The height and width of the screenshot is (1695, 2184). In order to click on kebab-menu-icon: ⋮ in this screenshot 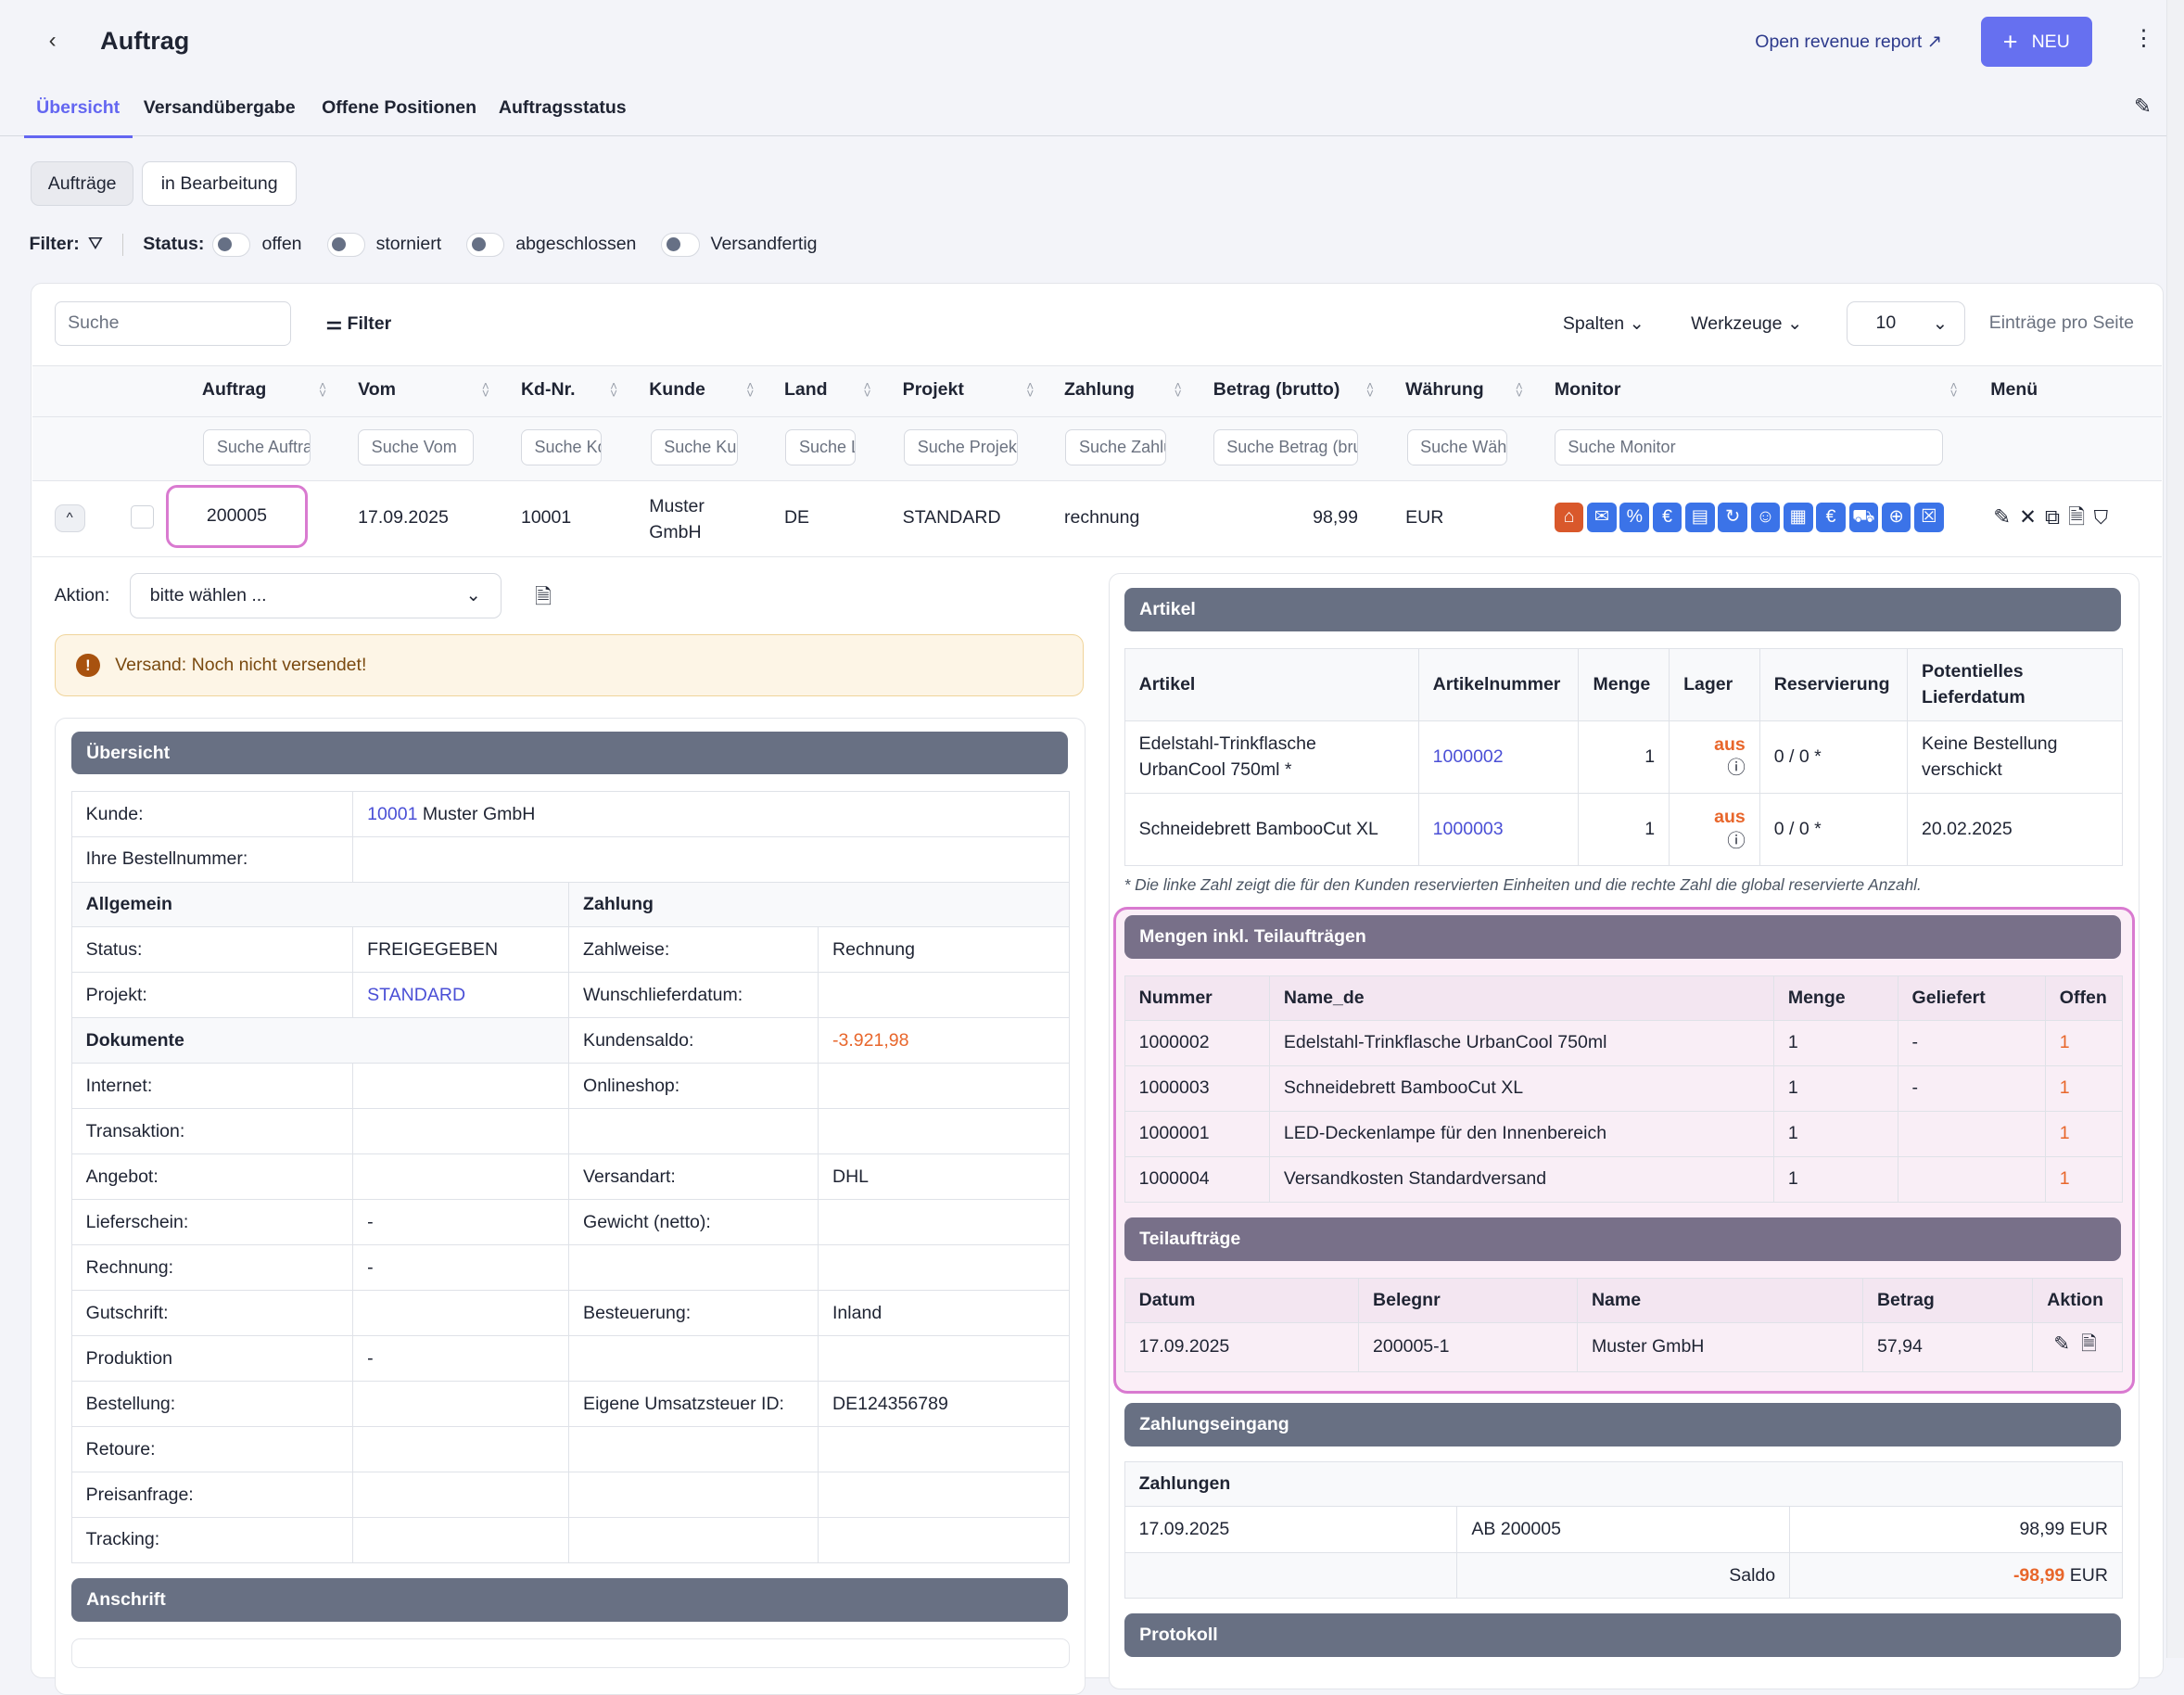, I will do `click(2143, 39)`.